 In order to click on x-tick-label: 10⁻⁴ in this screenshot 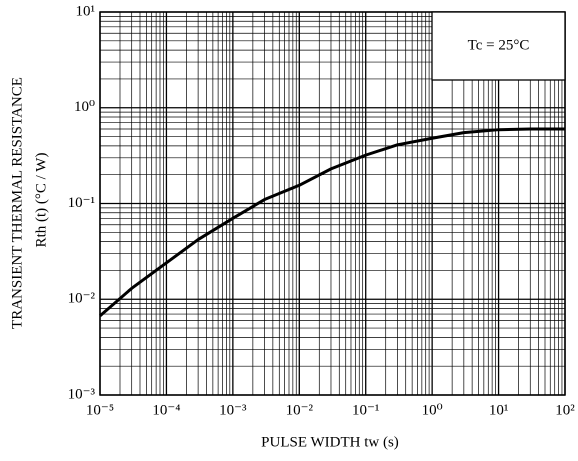, I will do `click(166, 410)`.